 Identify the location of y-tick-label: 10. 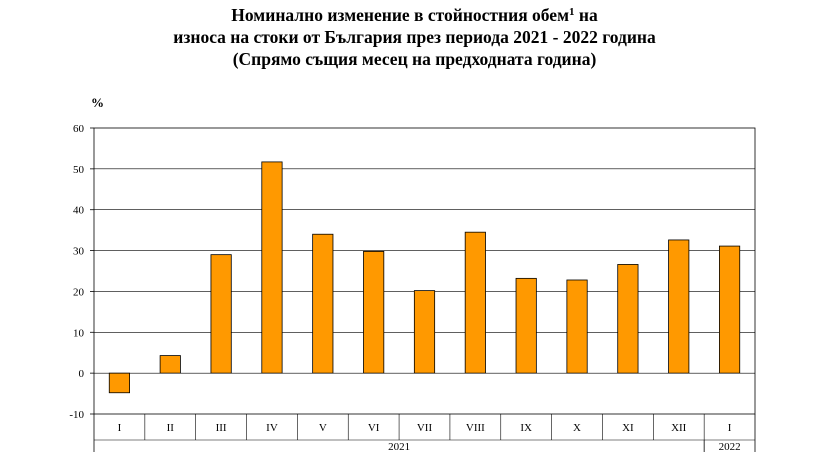
(79, 333).